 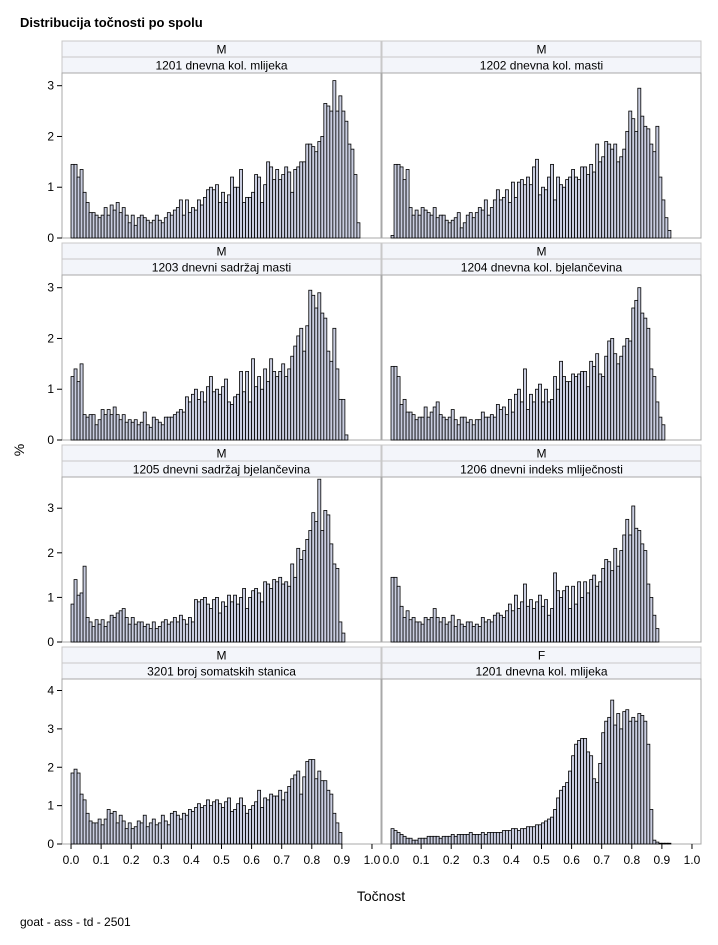 I want to click on panel-2: M 1202 dnevna kol. masti, so click(x=541, y=139).